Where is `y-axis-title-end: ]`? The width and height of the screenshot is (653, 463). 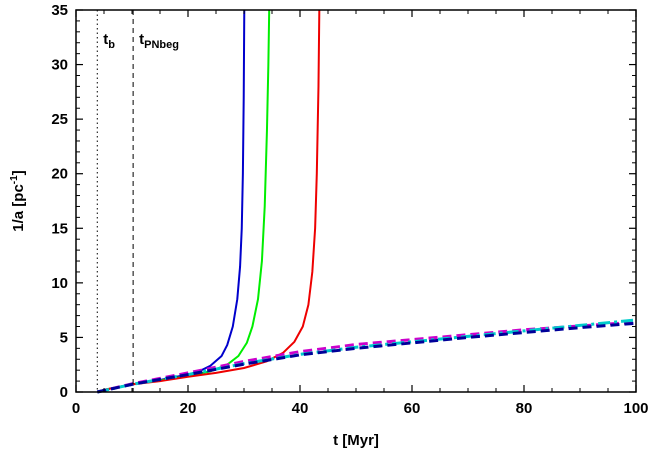
y-axis-title-end: ] is located at coordinates (18, 172).